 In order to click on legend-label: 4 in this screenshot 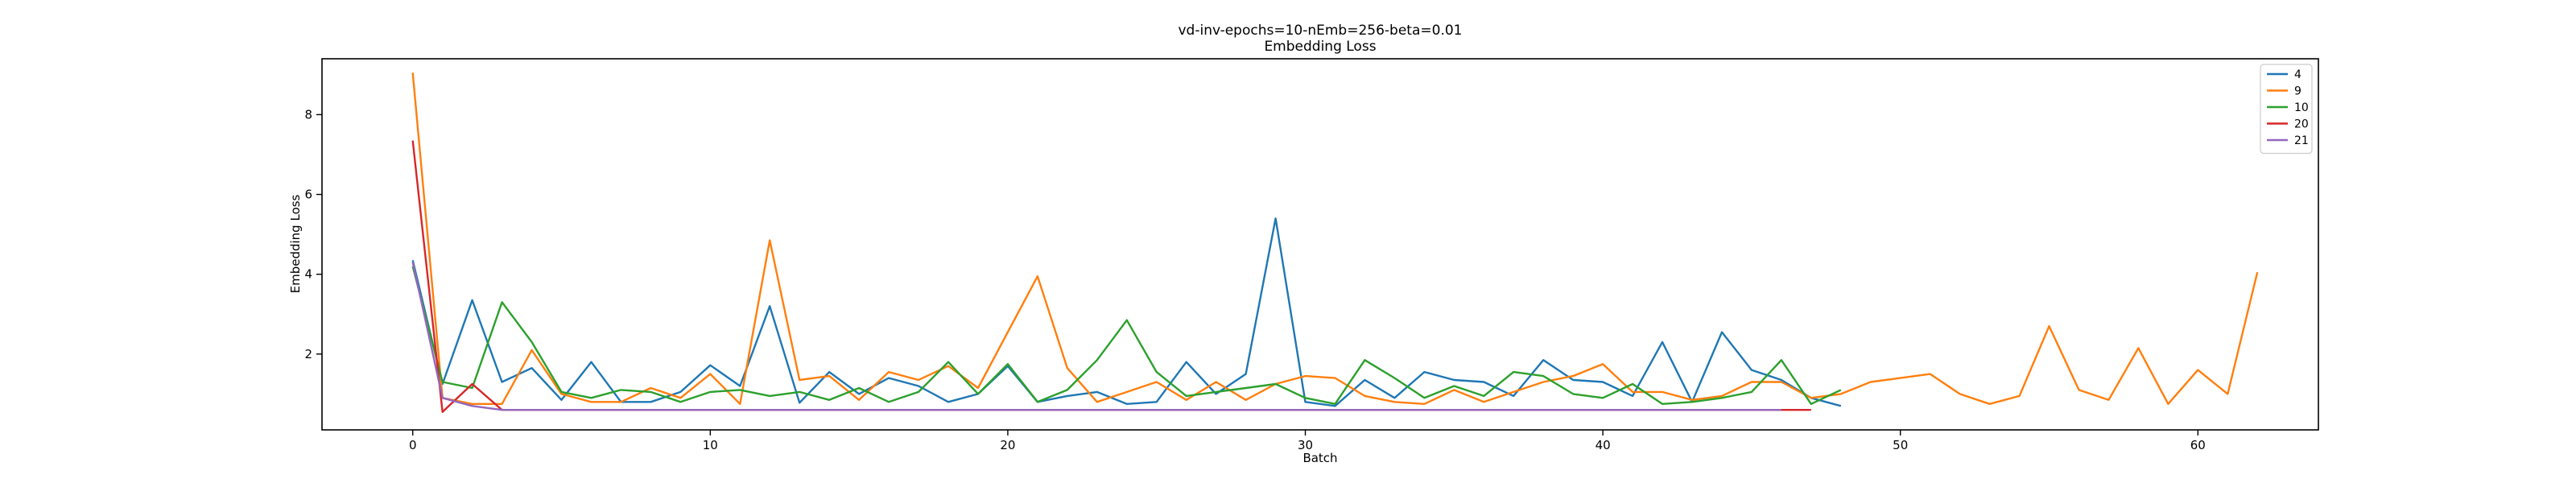, I will do `click(2297, 74)`.